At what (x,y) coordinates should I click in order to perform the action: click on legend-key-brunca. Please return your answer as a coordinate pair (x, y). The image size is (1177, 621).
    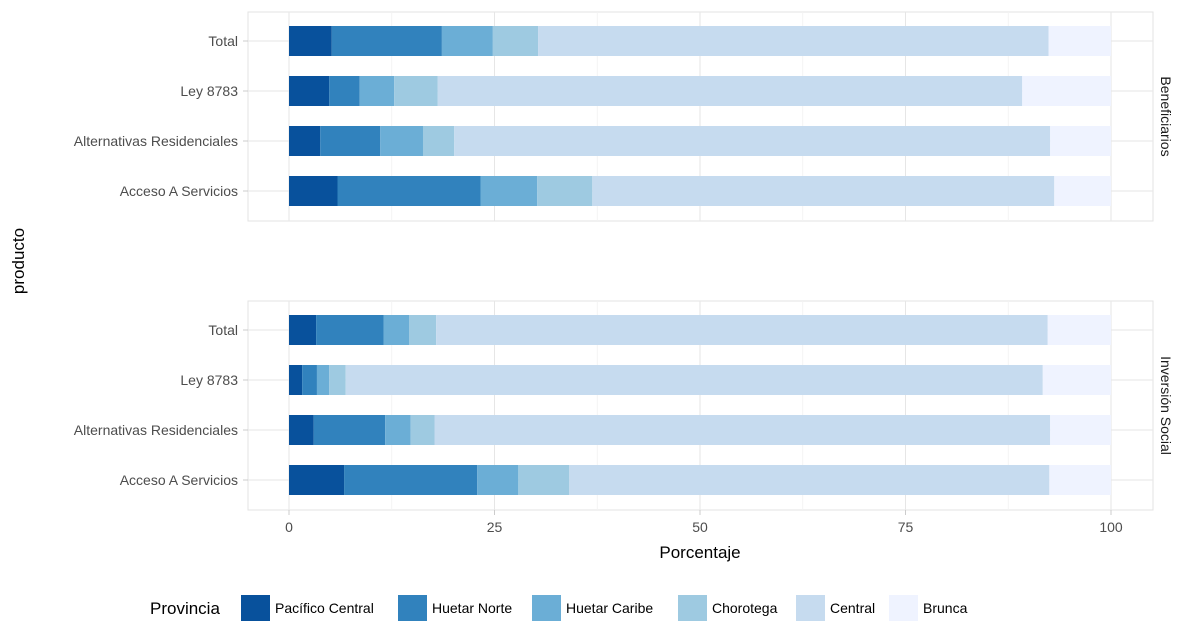
    Looking at the image, I should click on (903, 608).